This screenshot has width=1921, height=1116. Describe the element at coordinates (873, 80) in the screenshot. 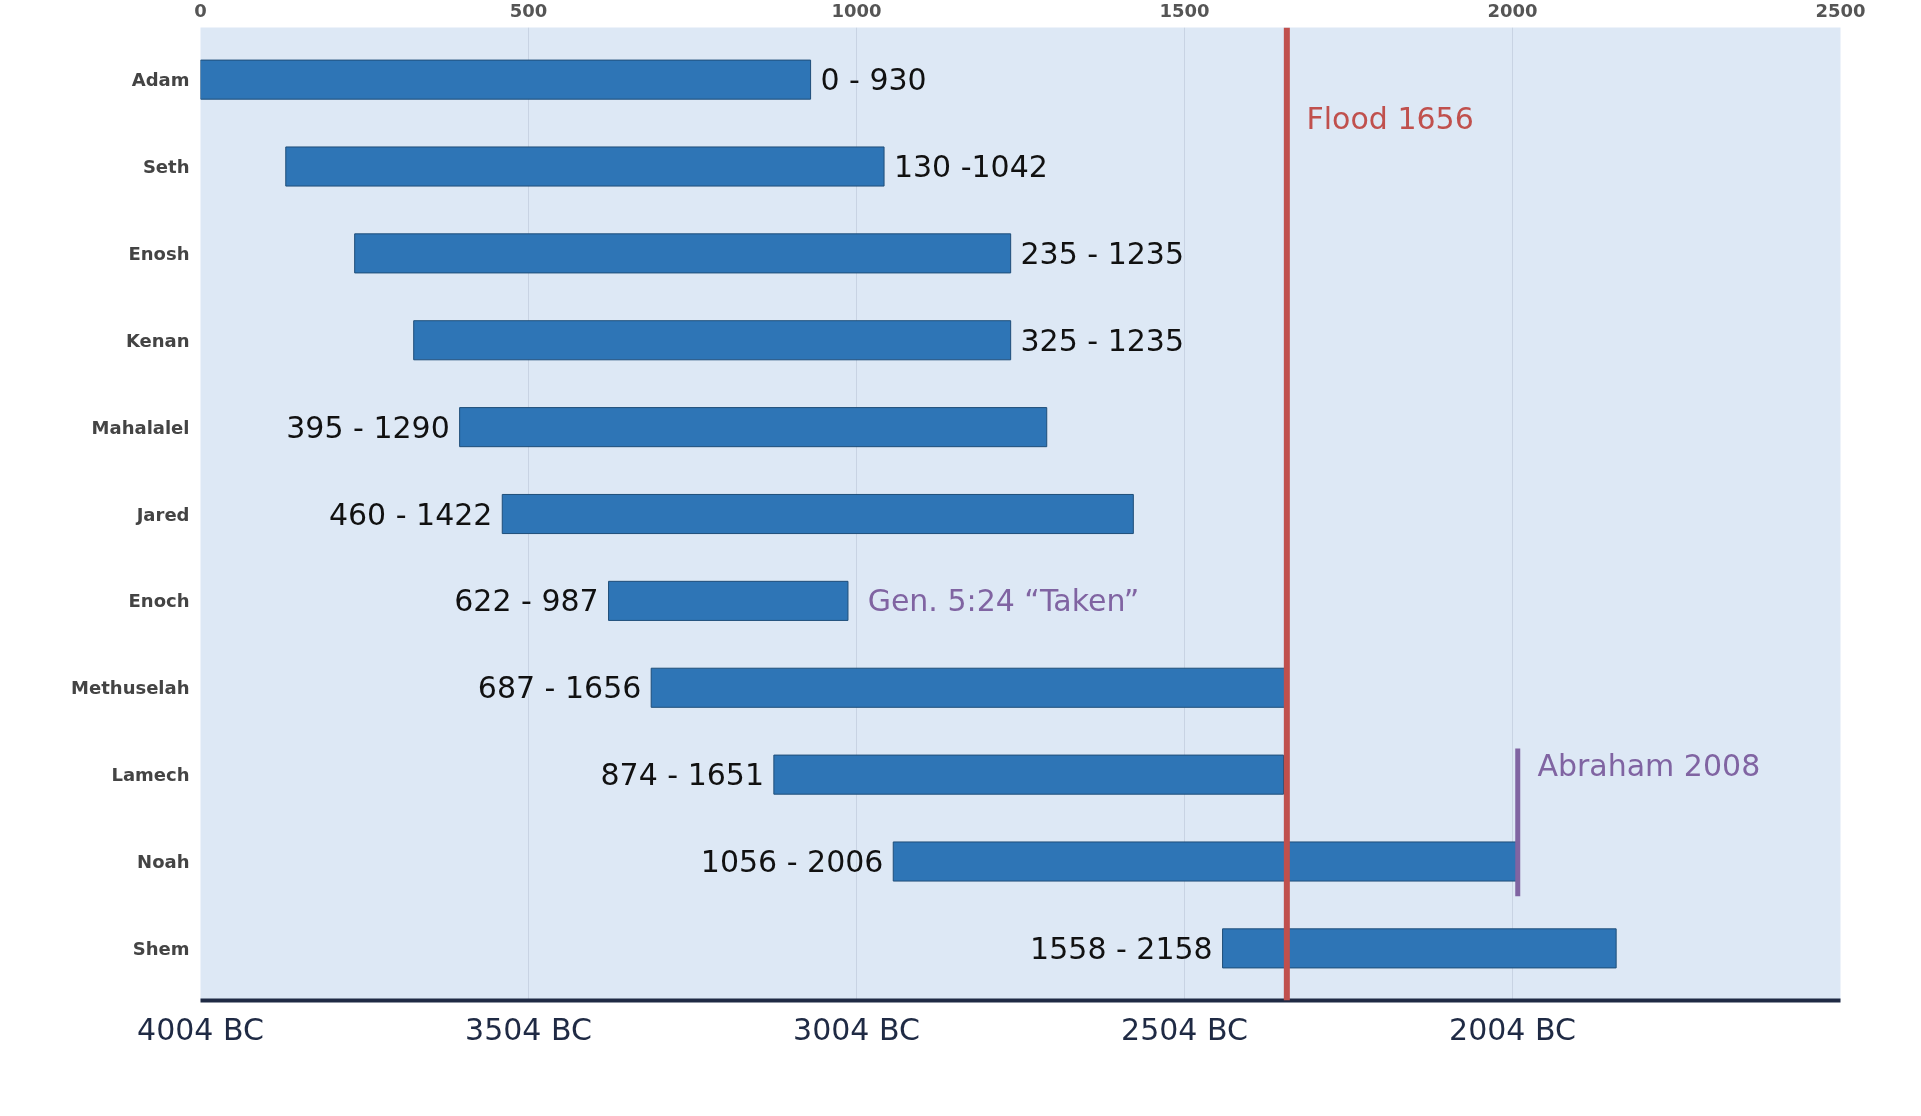

I see `annotation: 0 - 930` at that location.